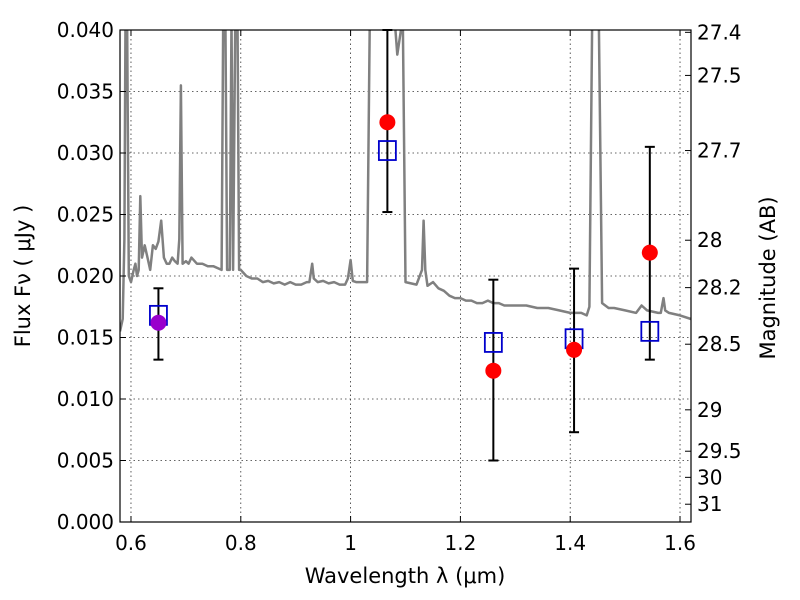 The image size is (800, 600). I want to click on y-axis-right-label: Magnitude (AB), so click(768, 277).